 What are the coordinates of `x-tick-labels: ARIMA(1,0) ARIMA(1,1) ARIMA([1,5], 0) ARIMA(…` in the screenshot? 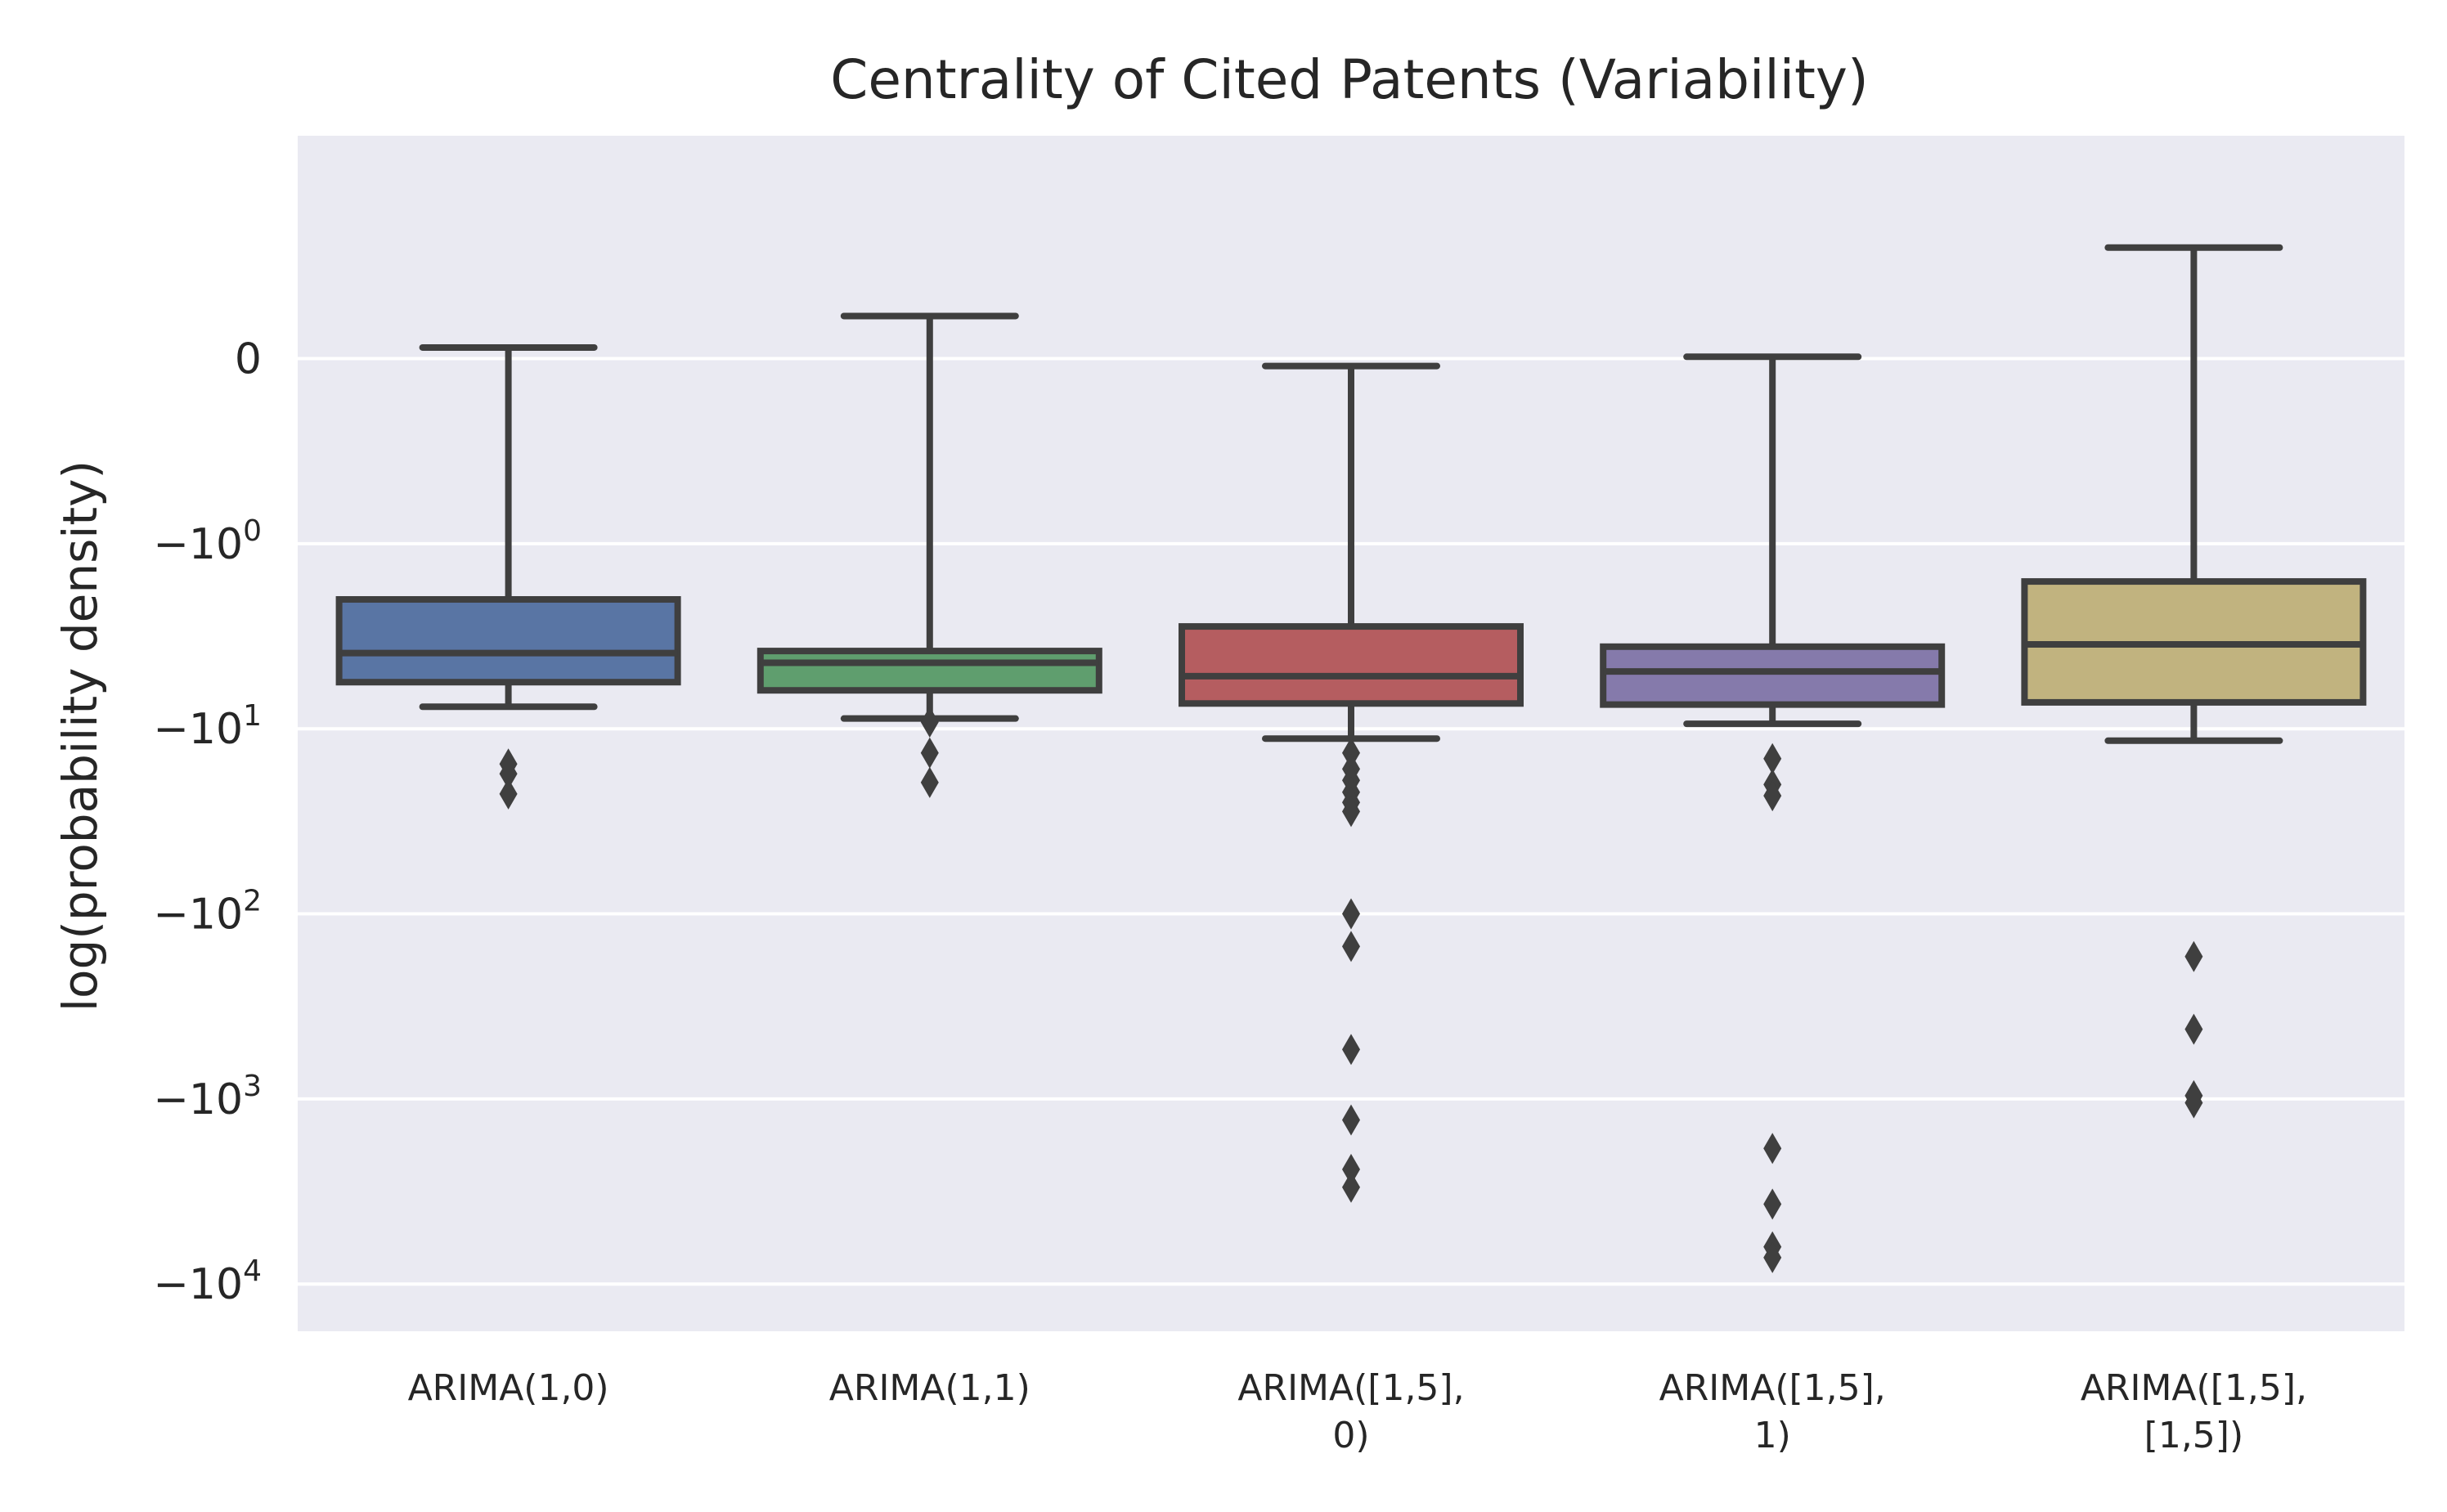 It's located at (1357, 1412).